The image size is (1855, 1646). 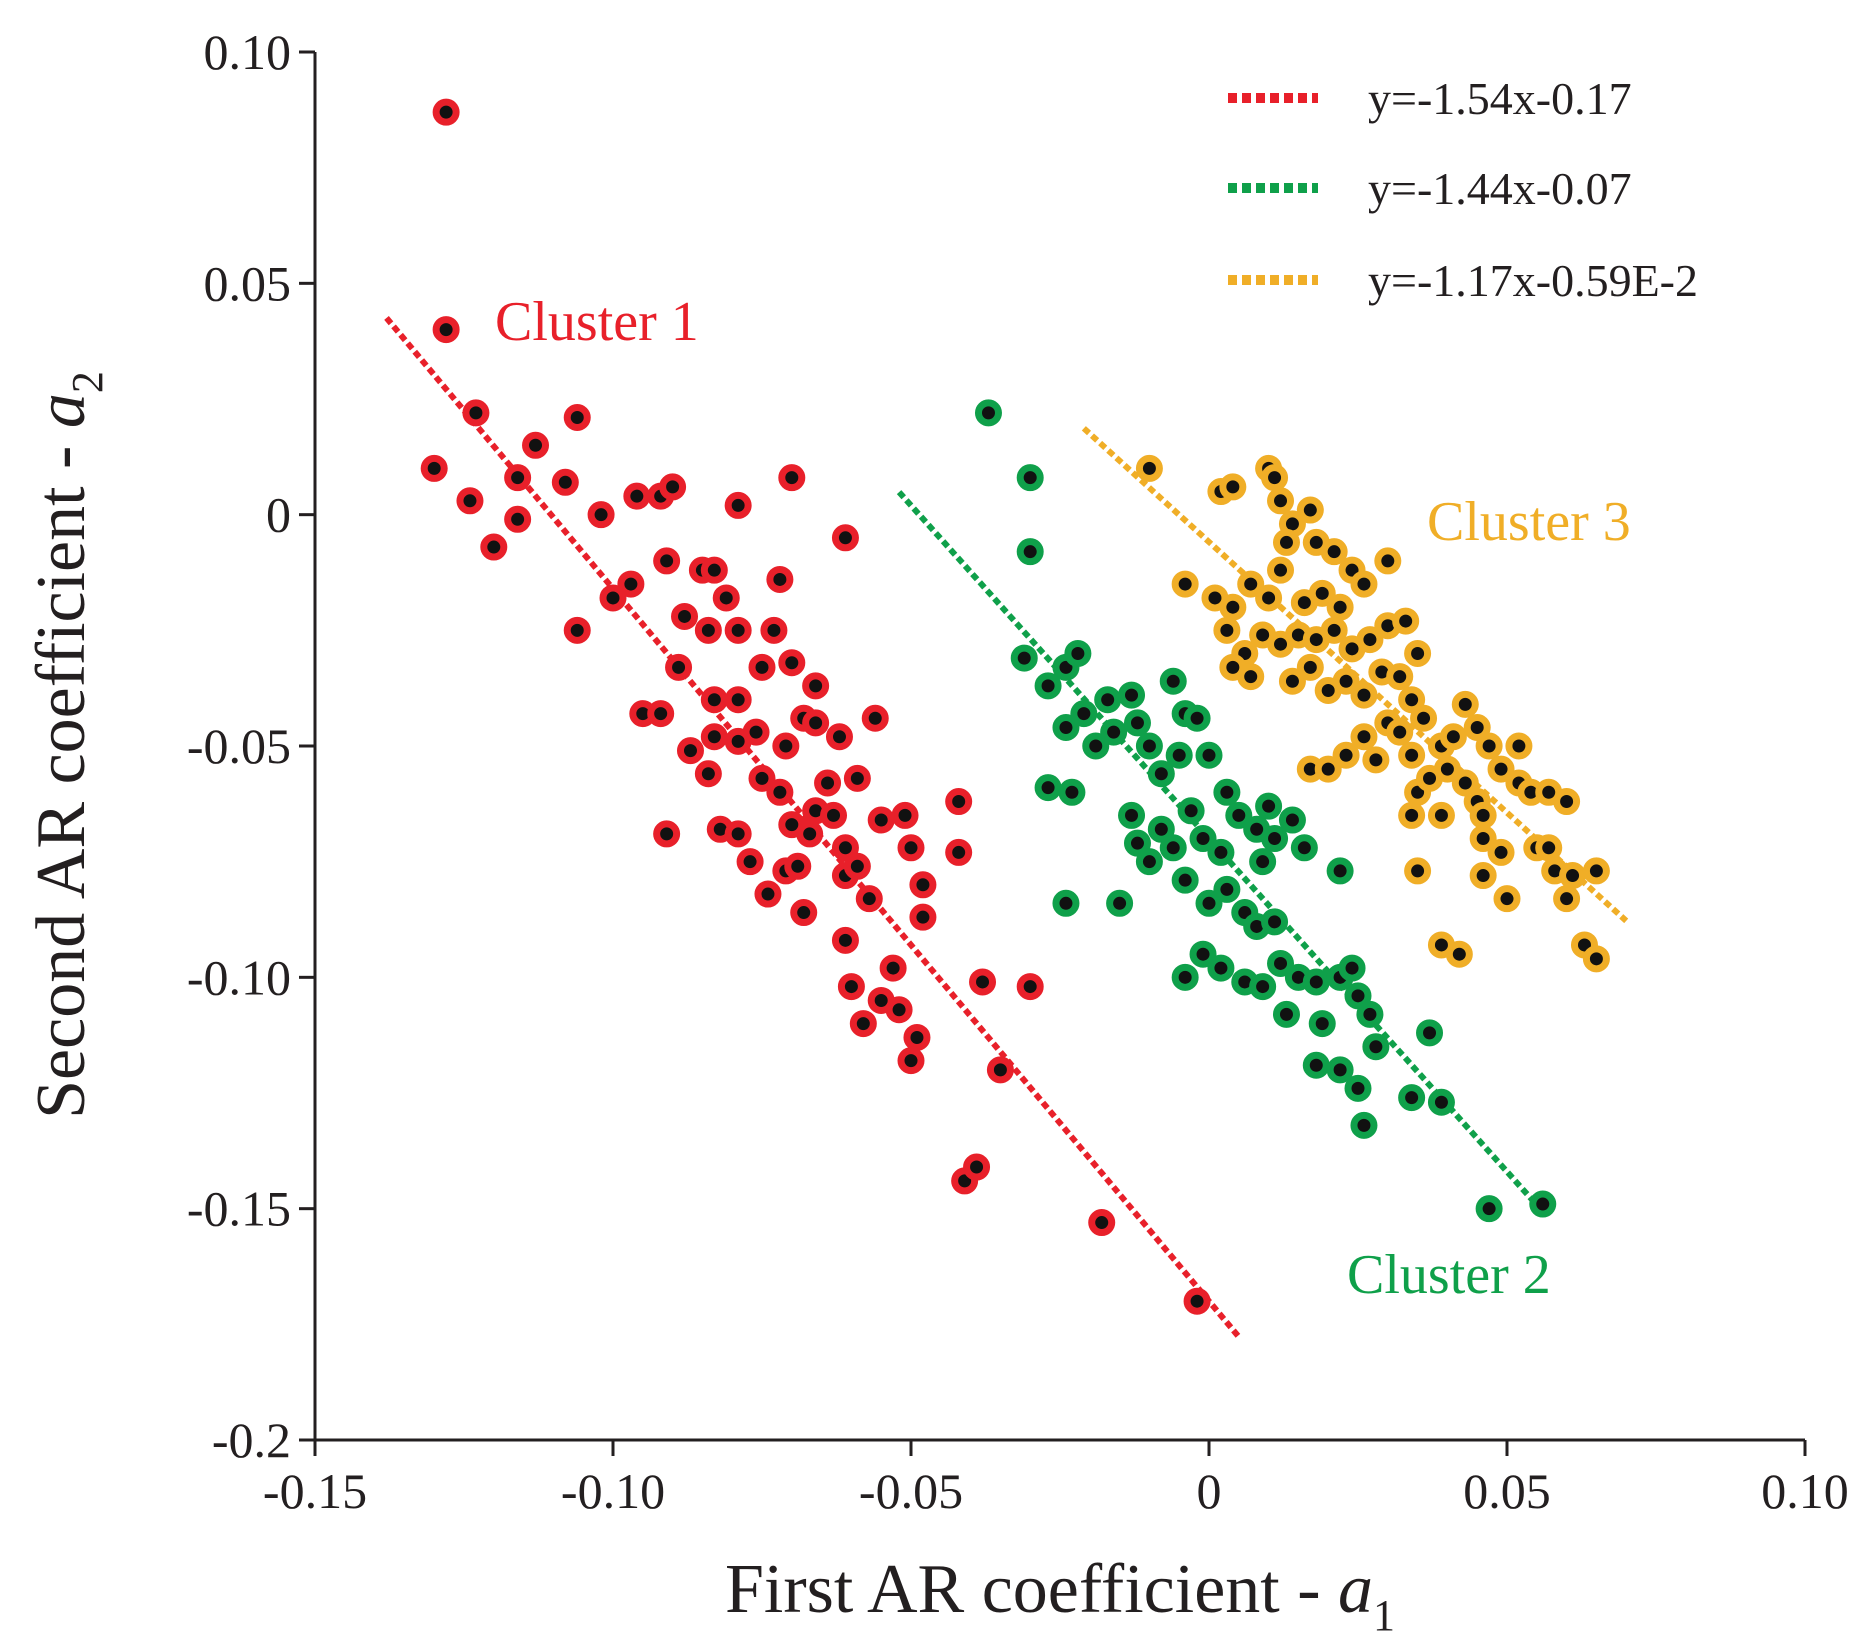 What do you see at coordinates (1507, 1491) in the screenshot?
I see `x-tick-label: 0.05` at bounding box center [1507, 1491].